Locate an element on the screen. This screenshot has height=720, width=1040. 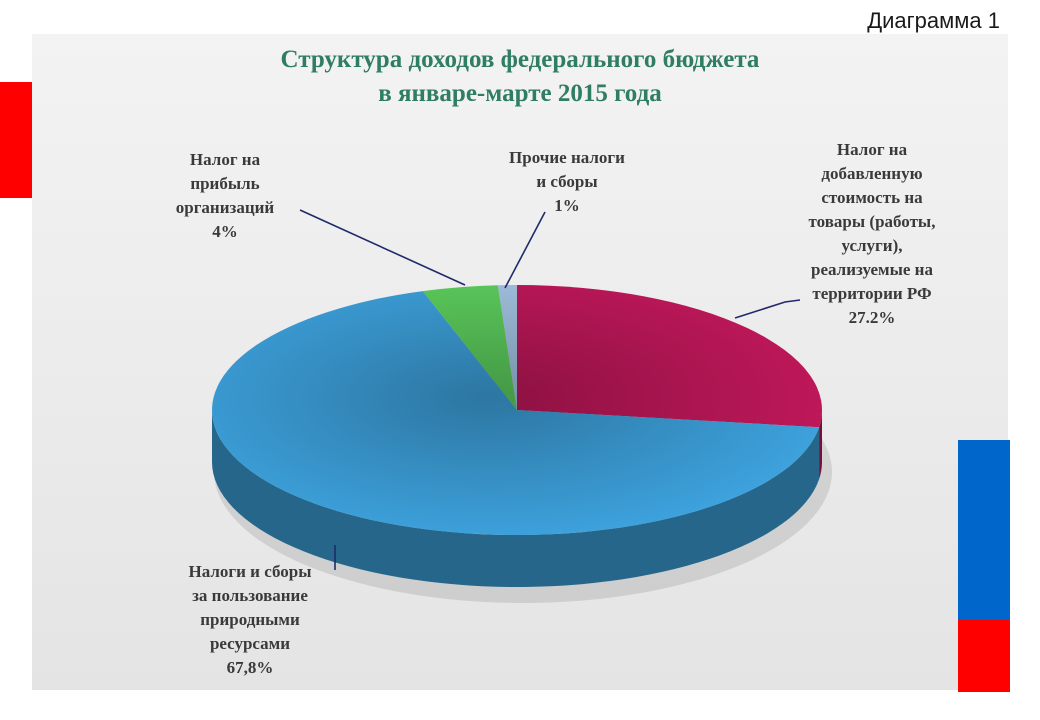
label-profit-tax-value: 4% is located at coordinates (225, 231).